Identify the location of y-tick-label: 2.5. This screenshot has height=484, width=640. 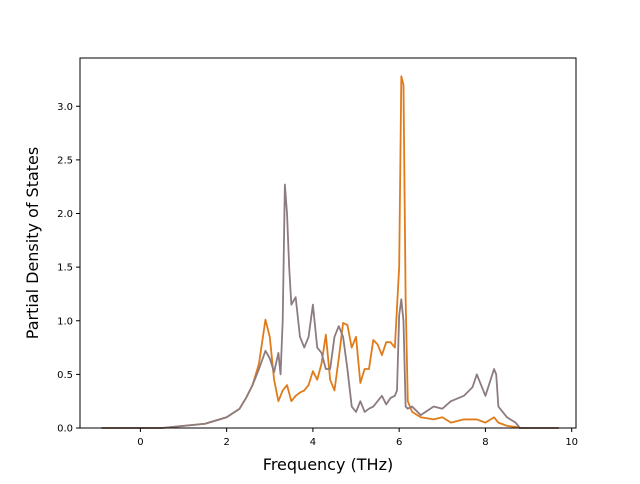
(65, 160).